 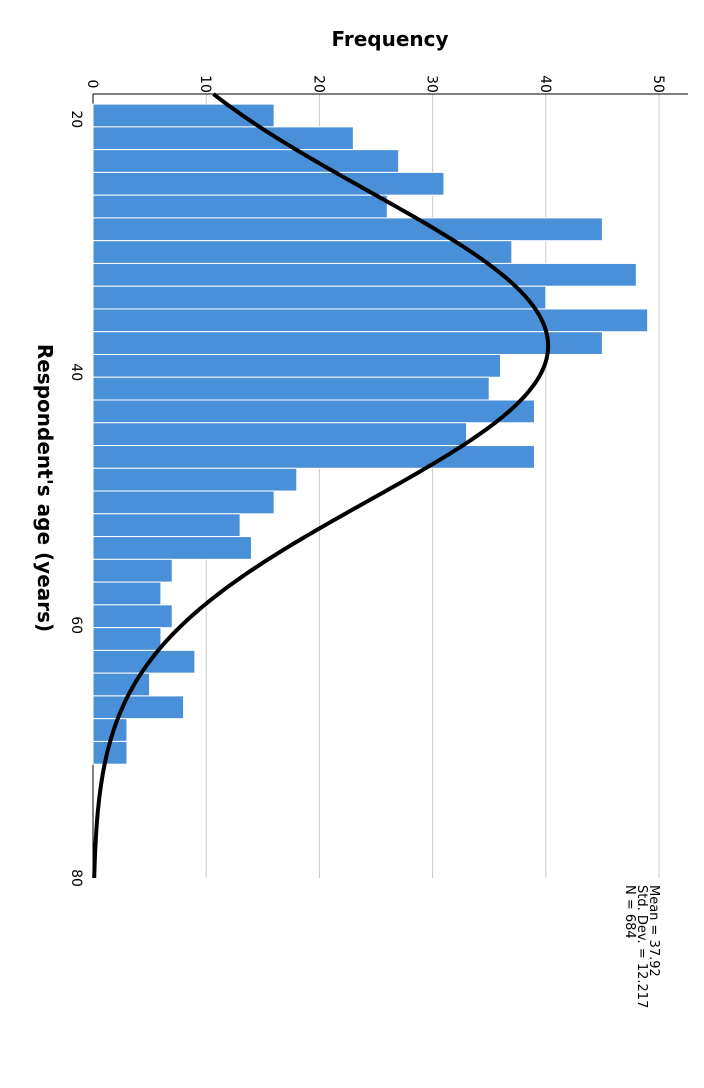 I want to click on age-axis-title: Respondent's age (years), so click(x=45, y=488).